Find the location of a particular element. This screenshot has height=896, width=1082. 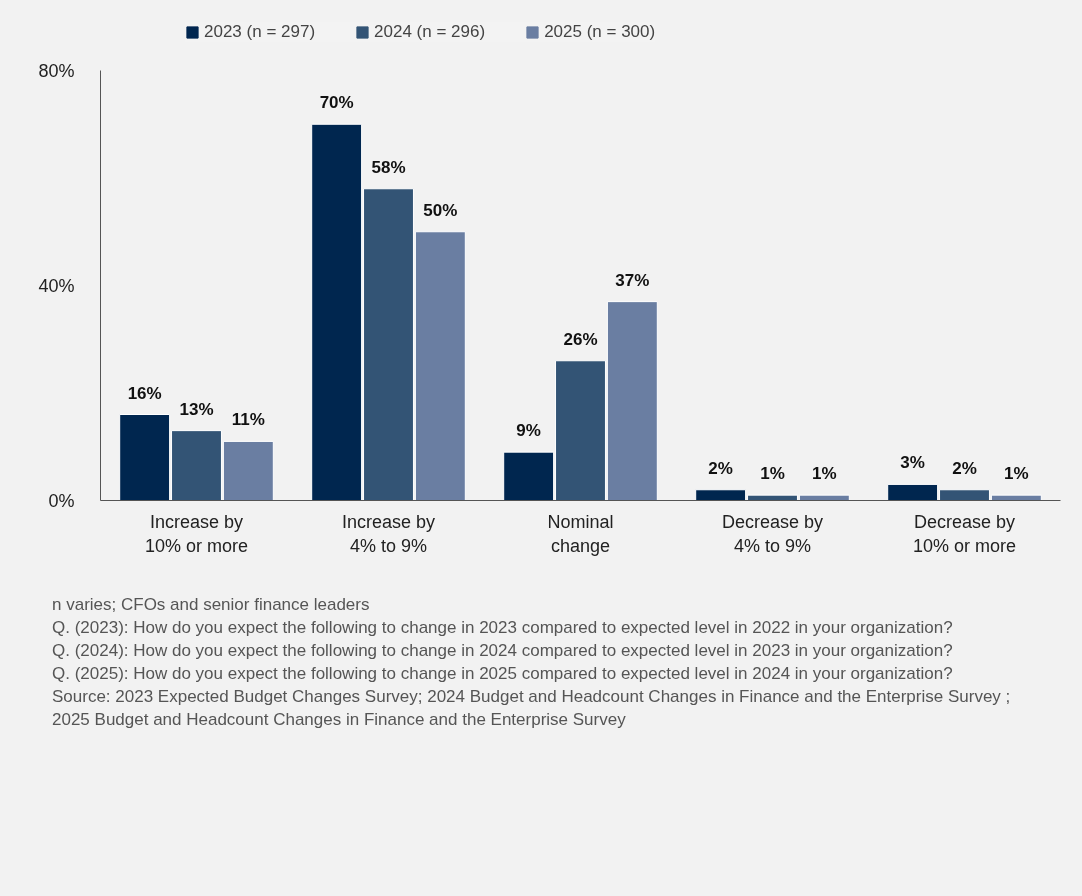

legend-label: 2025 (n = 300) is located at coordinates (600, 32).